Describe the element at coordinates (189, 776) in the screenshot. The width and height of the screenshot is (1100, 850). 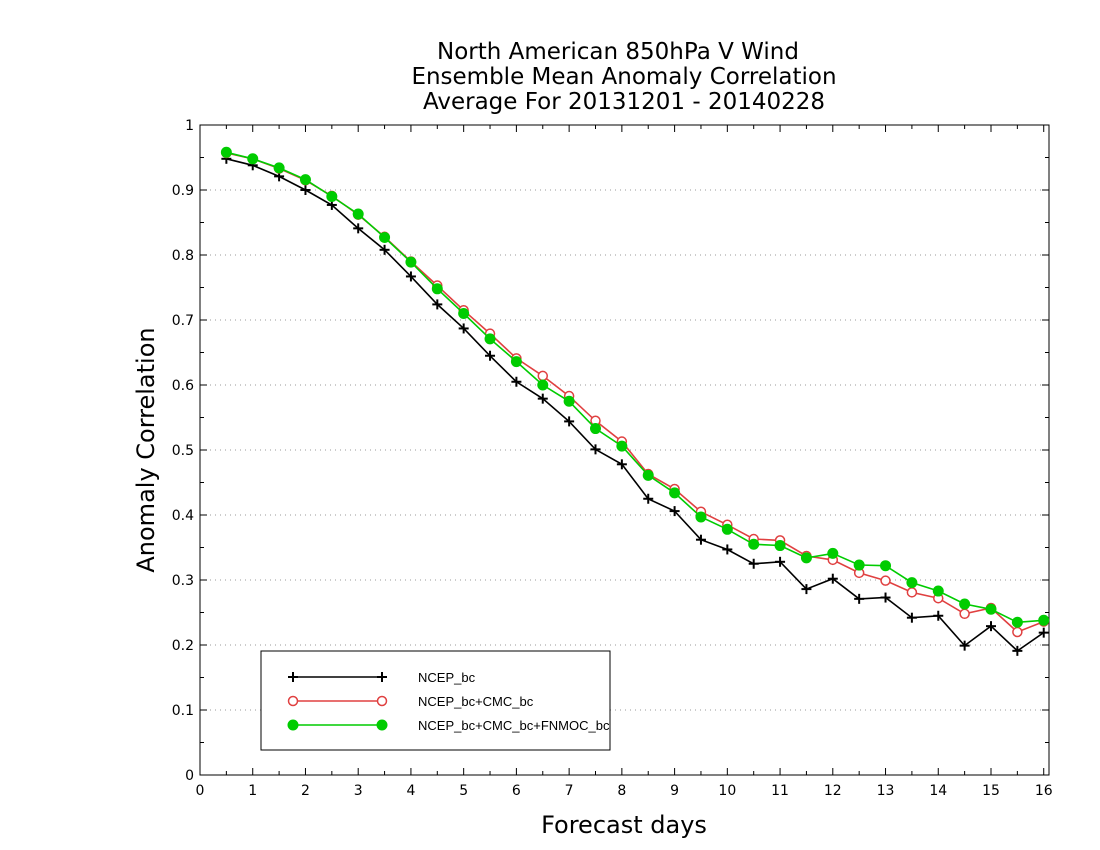
I see `y-tick-label: 0` at that location.